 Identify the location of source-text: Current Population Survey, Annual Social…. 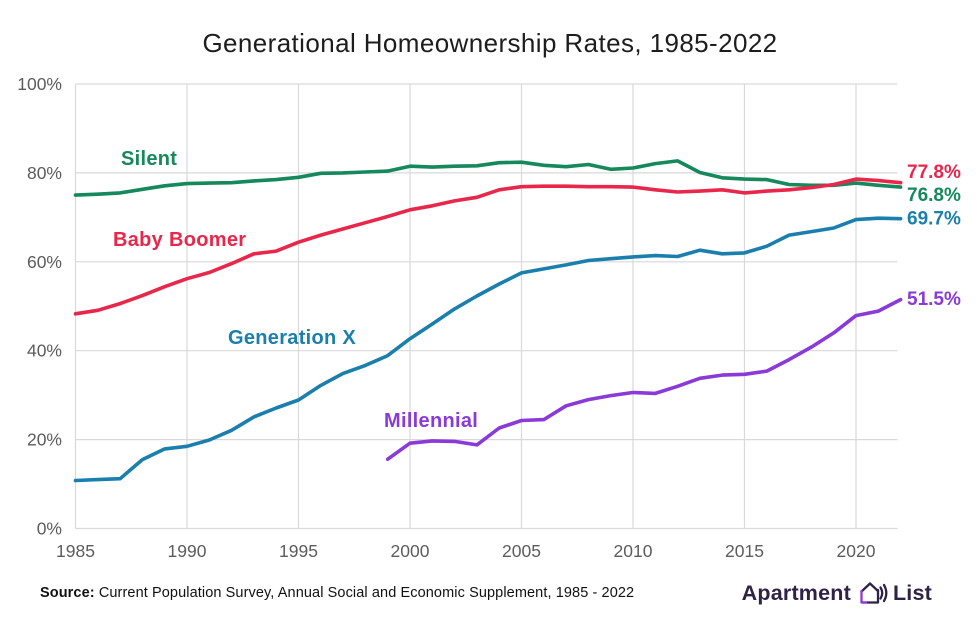
(364, 593).